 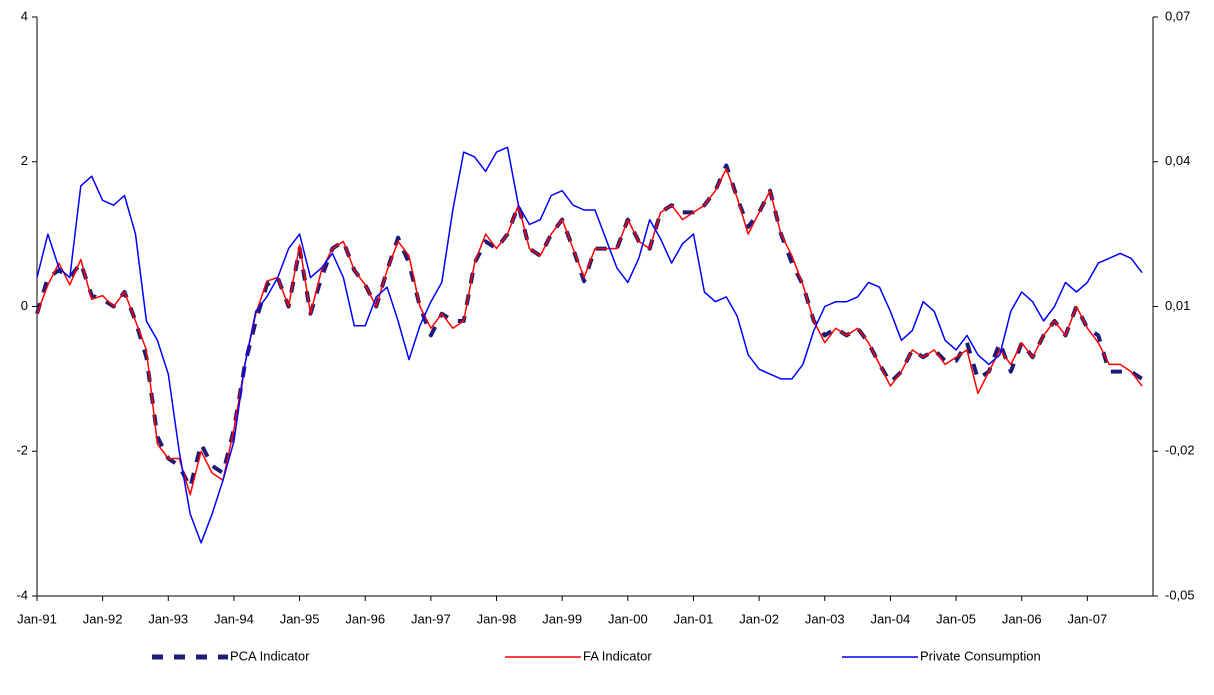 I want to click on x-tick-label: Jan-05, so click(x=956, y=618).